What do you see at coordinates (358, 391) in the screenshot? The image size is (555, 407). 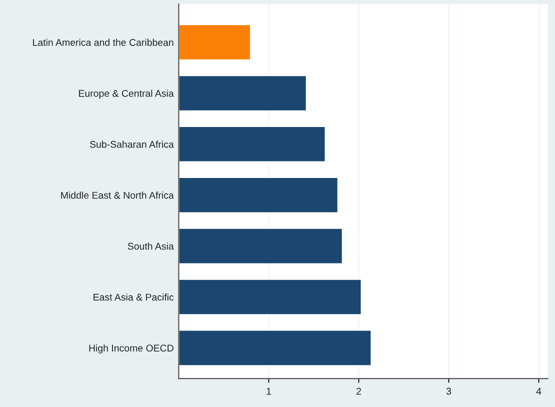 I see `x-tick-label: 2` at bounding box center [358, 391].